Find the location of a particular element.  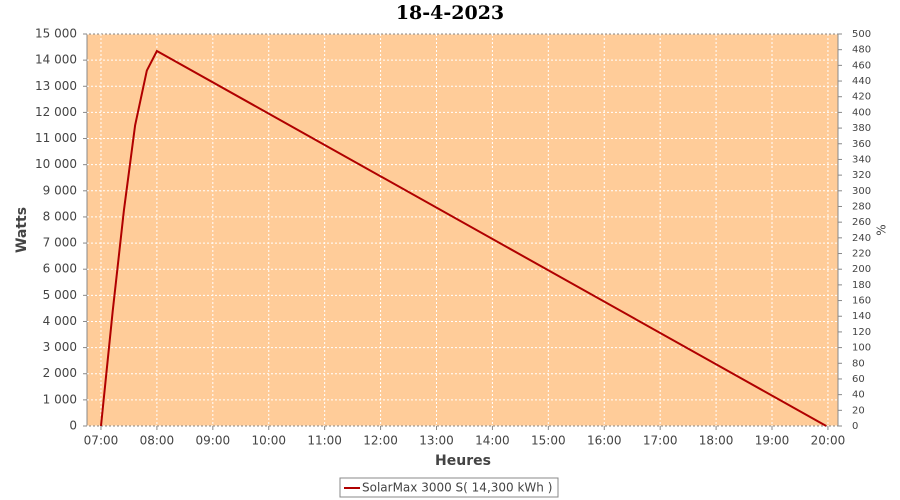

y2-tick-label: 120 is located at coordinates (861, 332).